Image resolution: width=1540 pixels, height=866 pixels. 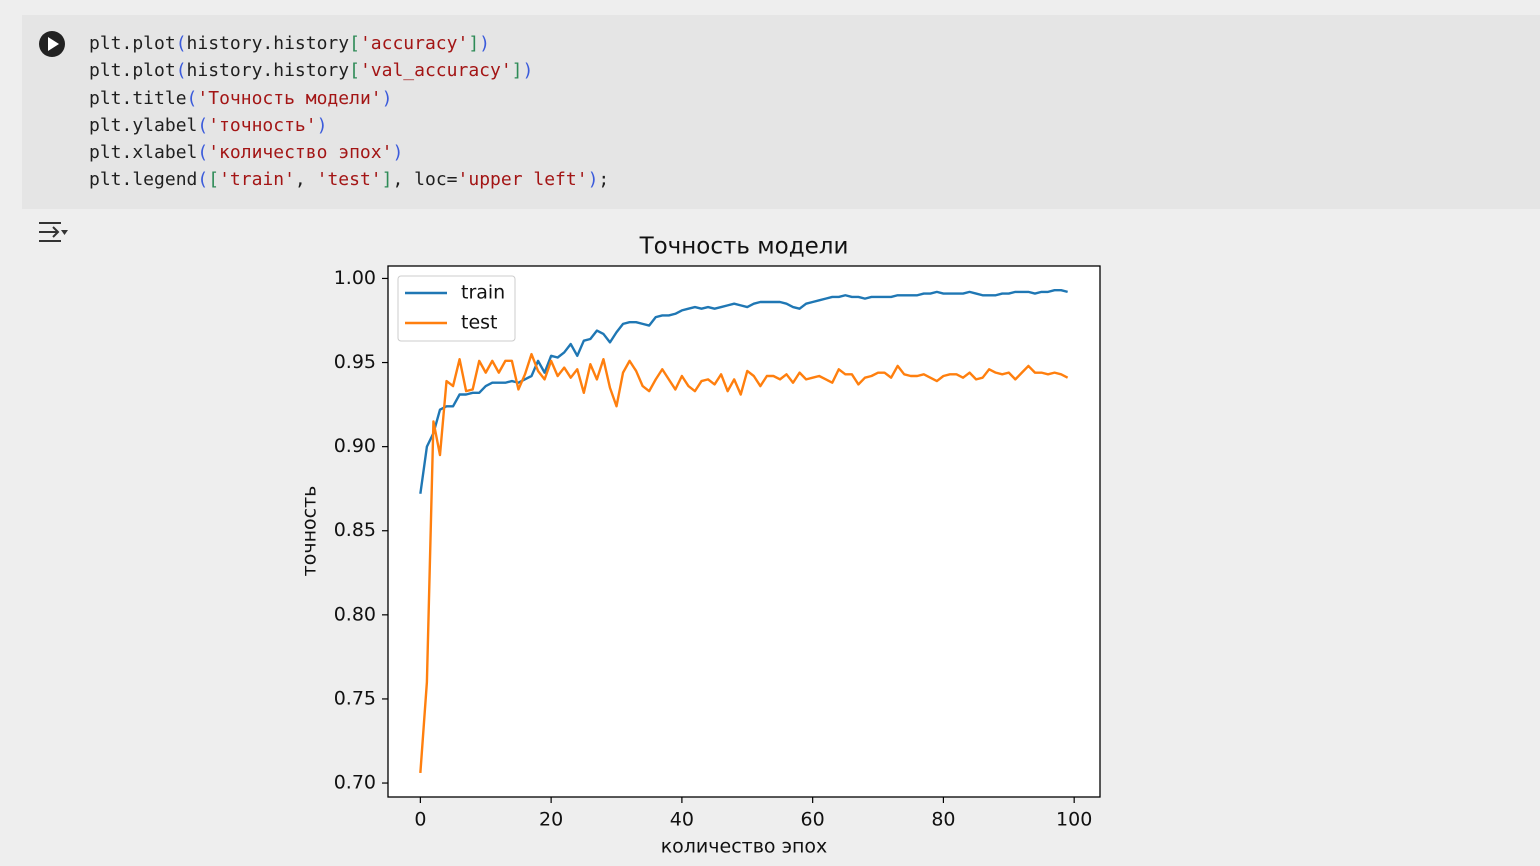 I want to click on x-tick-label: 40, so click(x=682, y=820).